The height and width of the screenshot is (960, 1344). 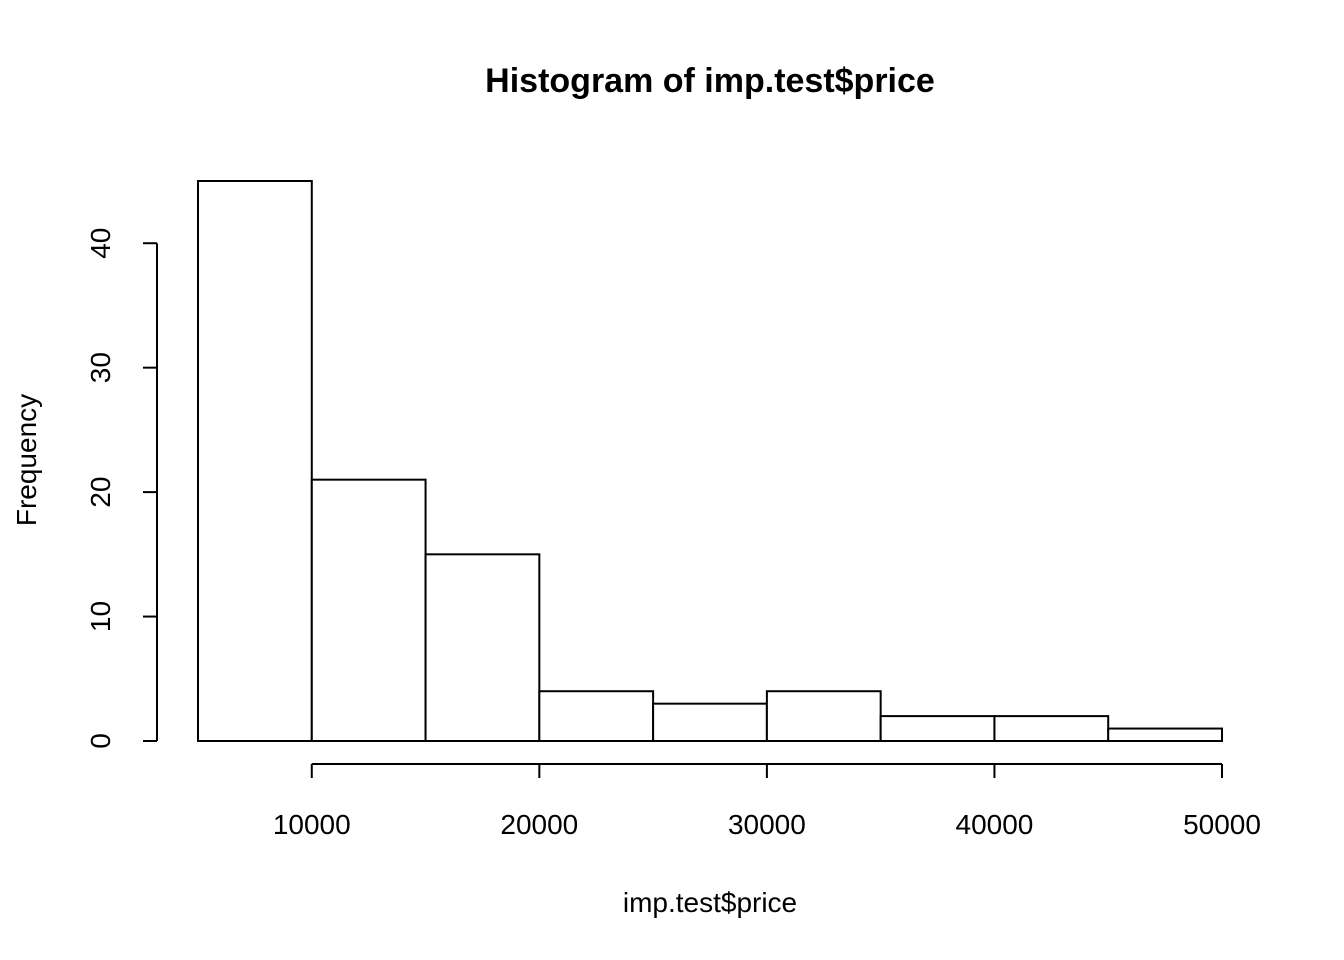 I want to click on x-tick-label: 10000, so click(x=312, y=824).